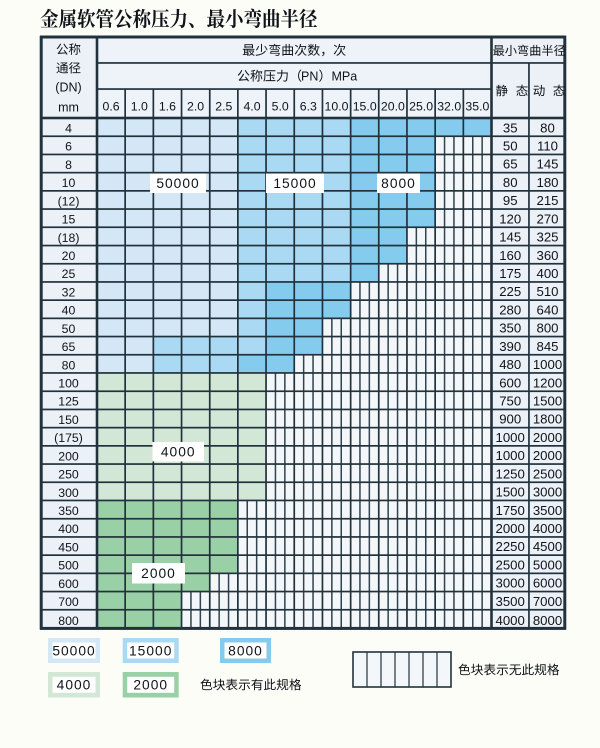 This screenshot has width=600, height=748. I want to click on svg-text: 35.0, so click(477, 106).